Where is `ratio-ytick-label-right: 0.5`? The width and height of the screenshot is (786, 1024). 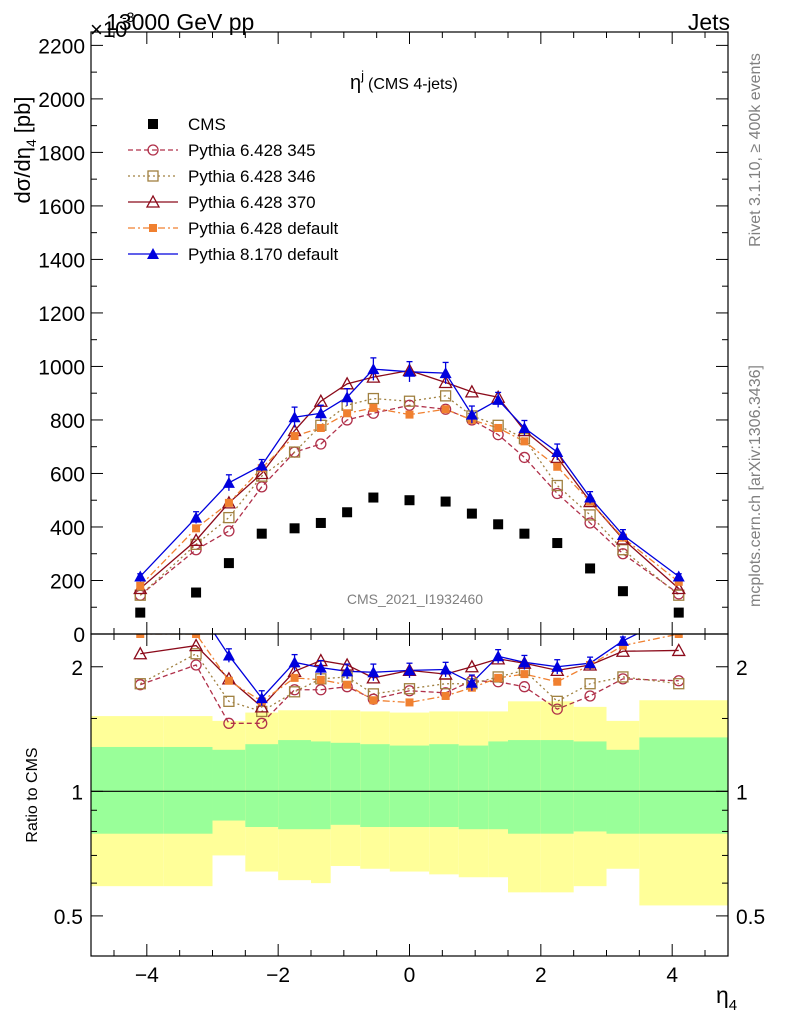 ratio-ytick-label-right: 0.5 is located at coordinates (750, 917).